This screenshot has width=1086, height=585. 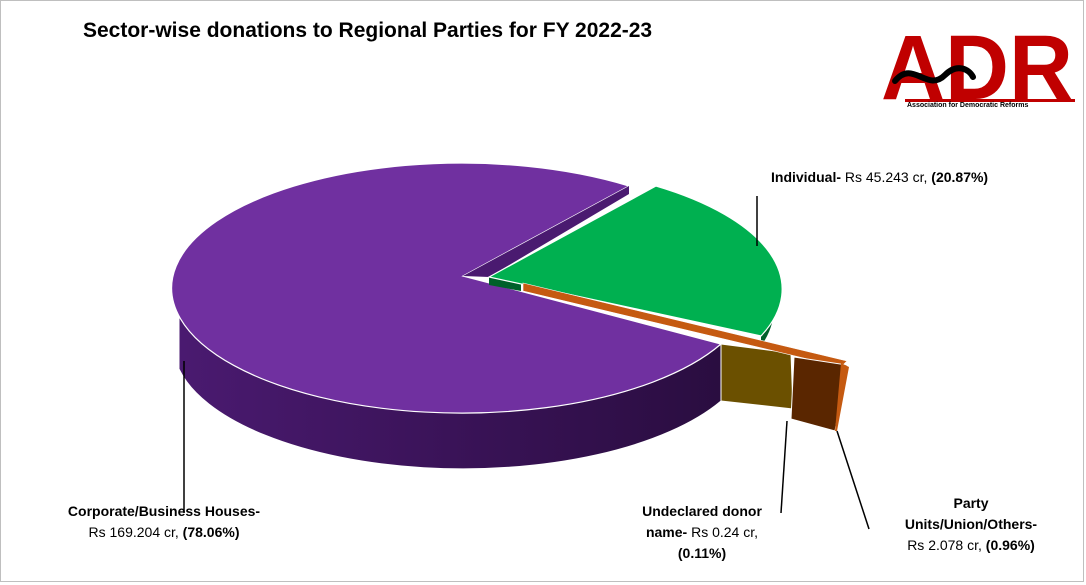 I want to click on label-party-name-line1: Party, so click(x=971, y=503).